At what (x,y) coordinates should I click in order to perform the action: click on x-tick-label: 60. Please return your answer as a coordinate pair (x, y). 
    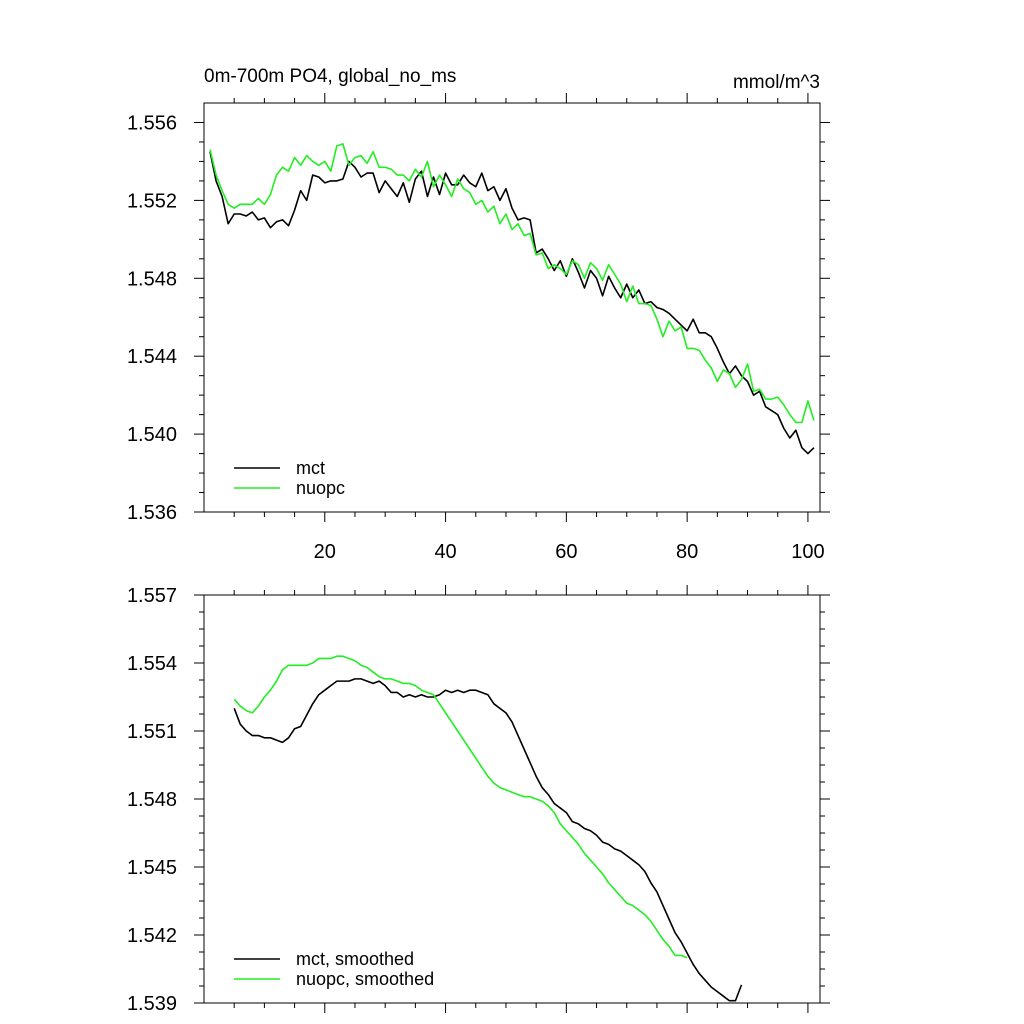
    Looking at the image, I should click on (566, 552).